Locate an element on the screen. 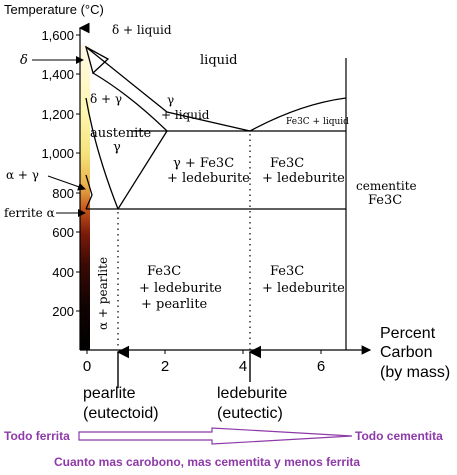 This screenshot has height=475, width=457. y-tick-1200: 1,200 is located at coordinates (57, 114).